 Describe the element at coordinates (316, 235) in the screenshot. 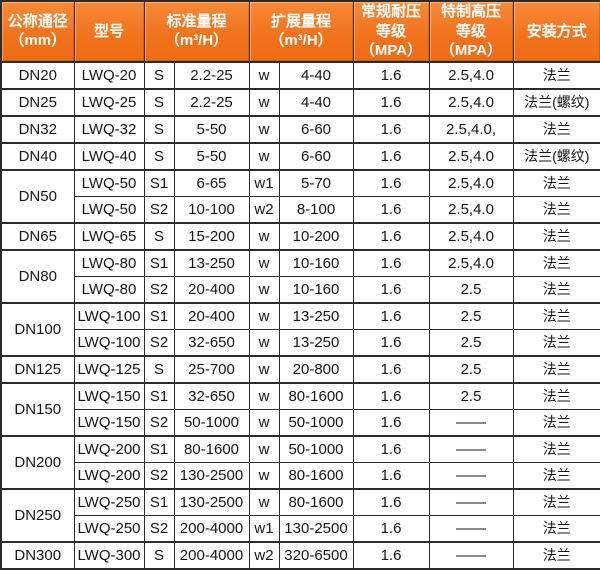

I see `ext-range-cell: 10-200` at that location.